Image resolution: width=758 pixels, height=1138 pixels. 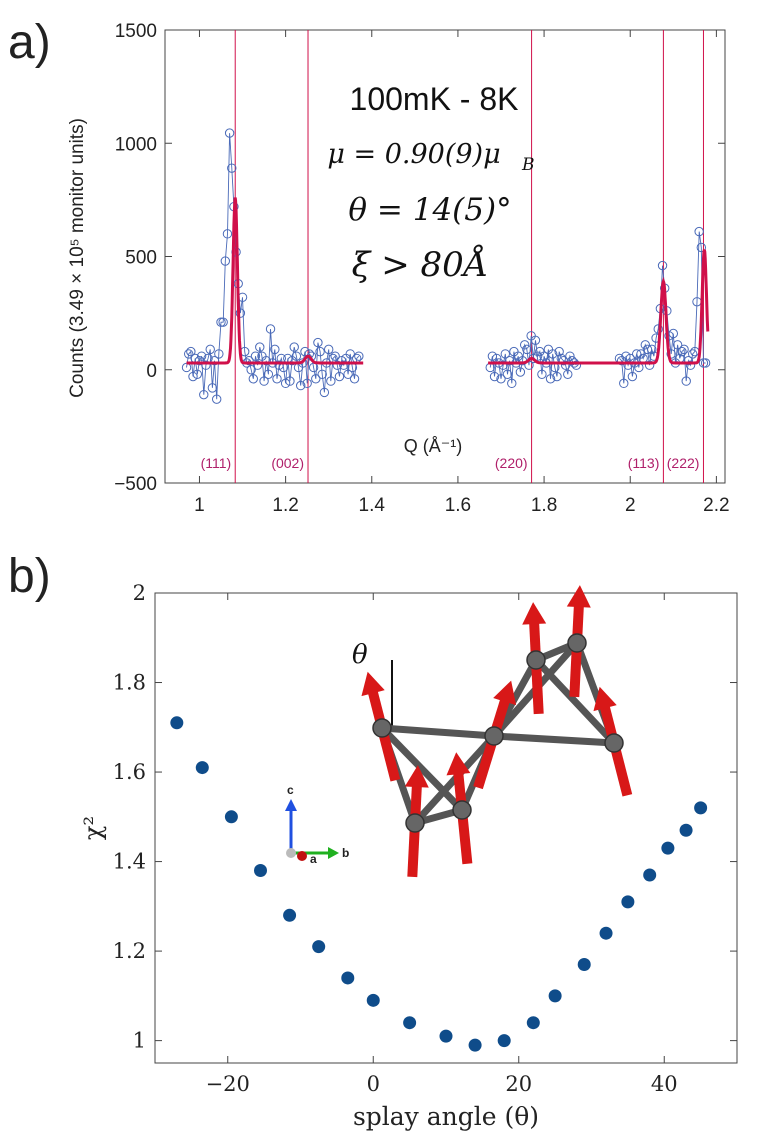 What do you see at coordinates (373, 1084) in the screenshot?
I see `x-tick-label: 0` at bounding box center [373, 1084].